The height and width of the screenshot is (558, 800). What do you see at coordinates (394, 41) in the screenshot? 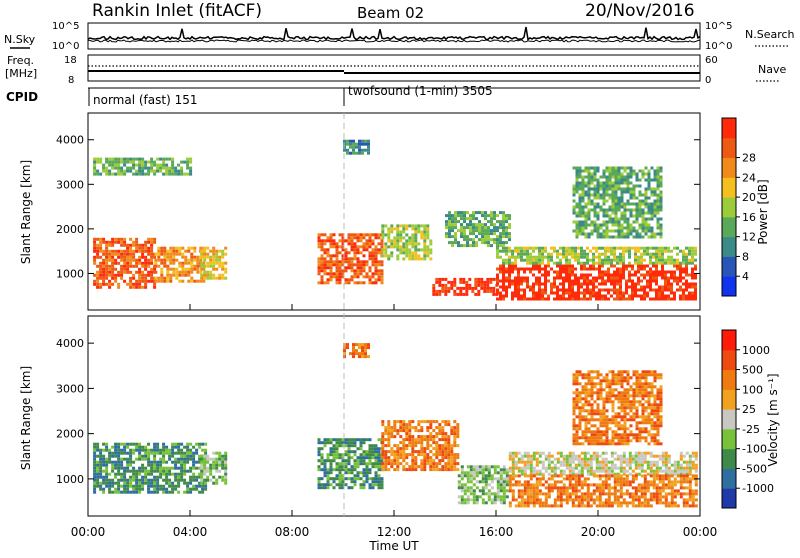
I see `noise-search-trace` at bounding box center [394, 41].